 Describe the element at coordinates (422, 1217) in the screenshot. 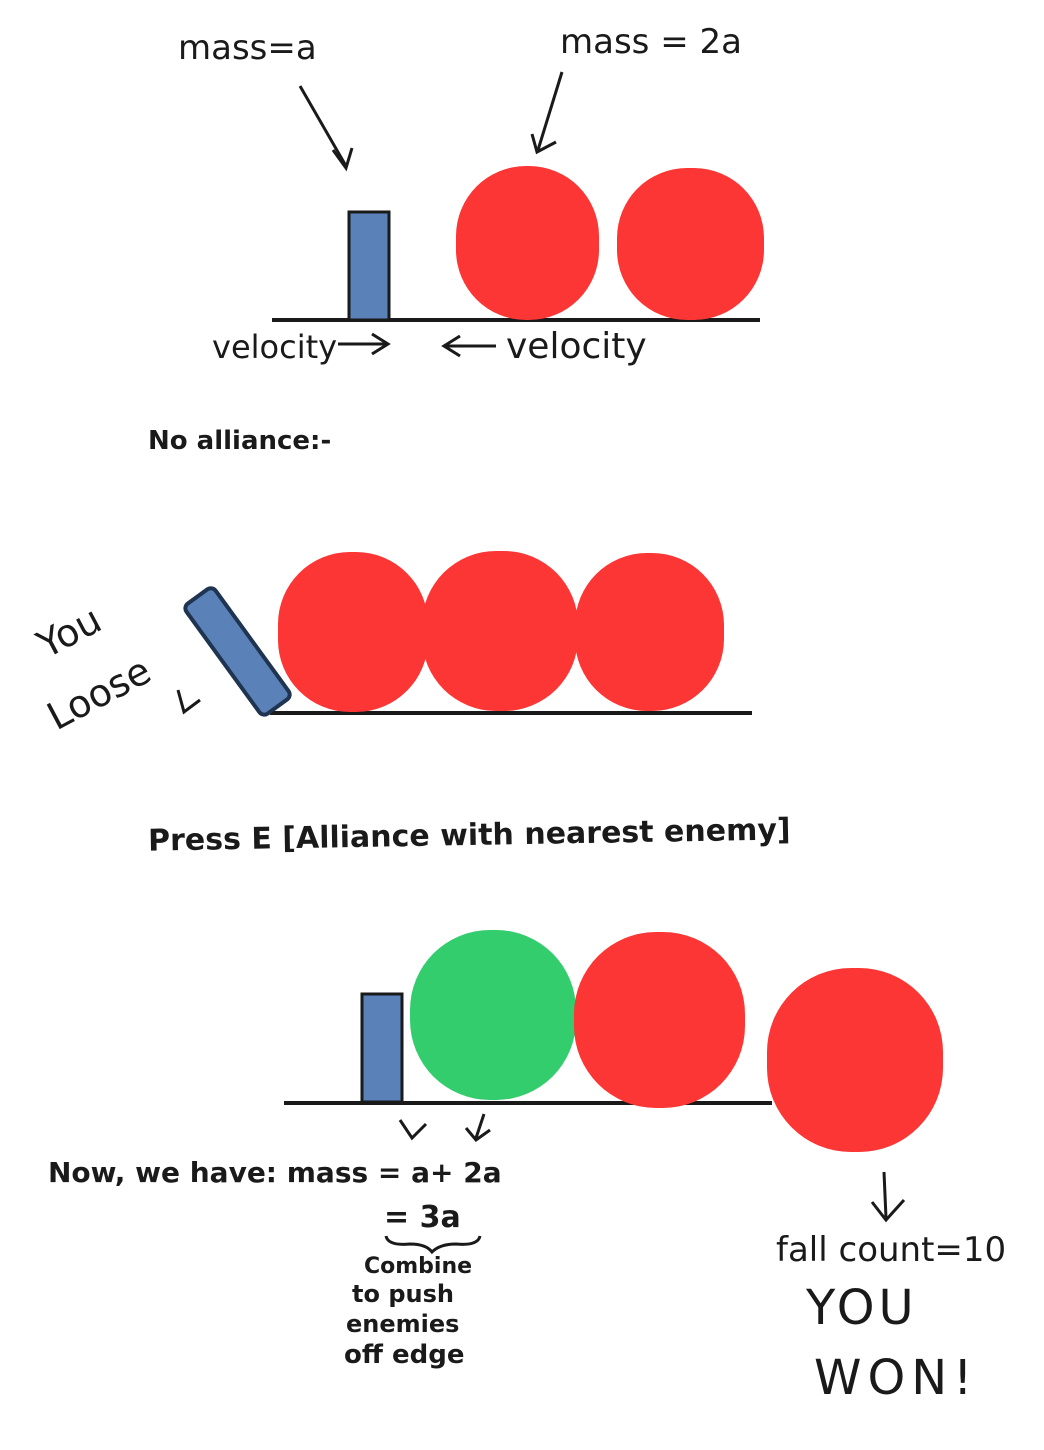

I see `mass-result: = 3a` at that location.